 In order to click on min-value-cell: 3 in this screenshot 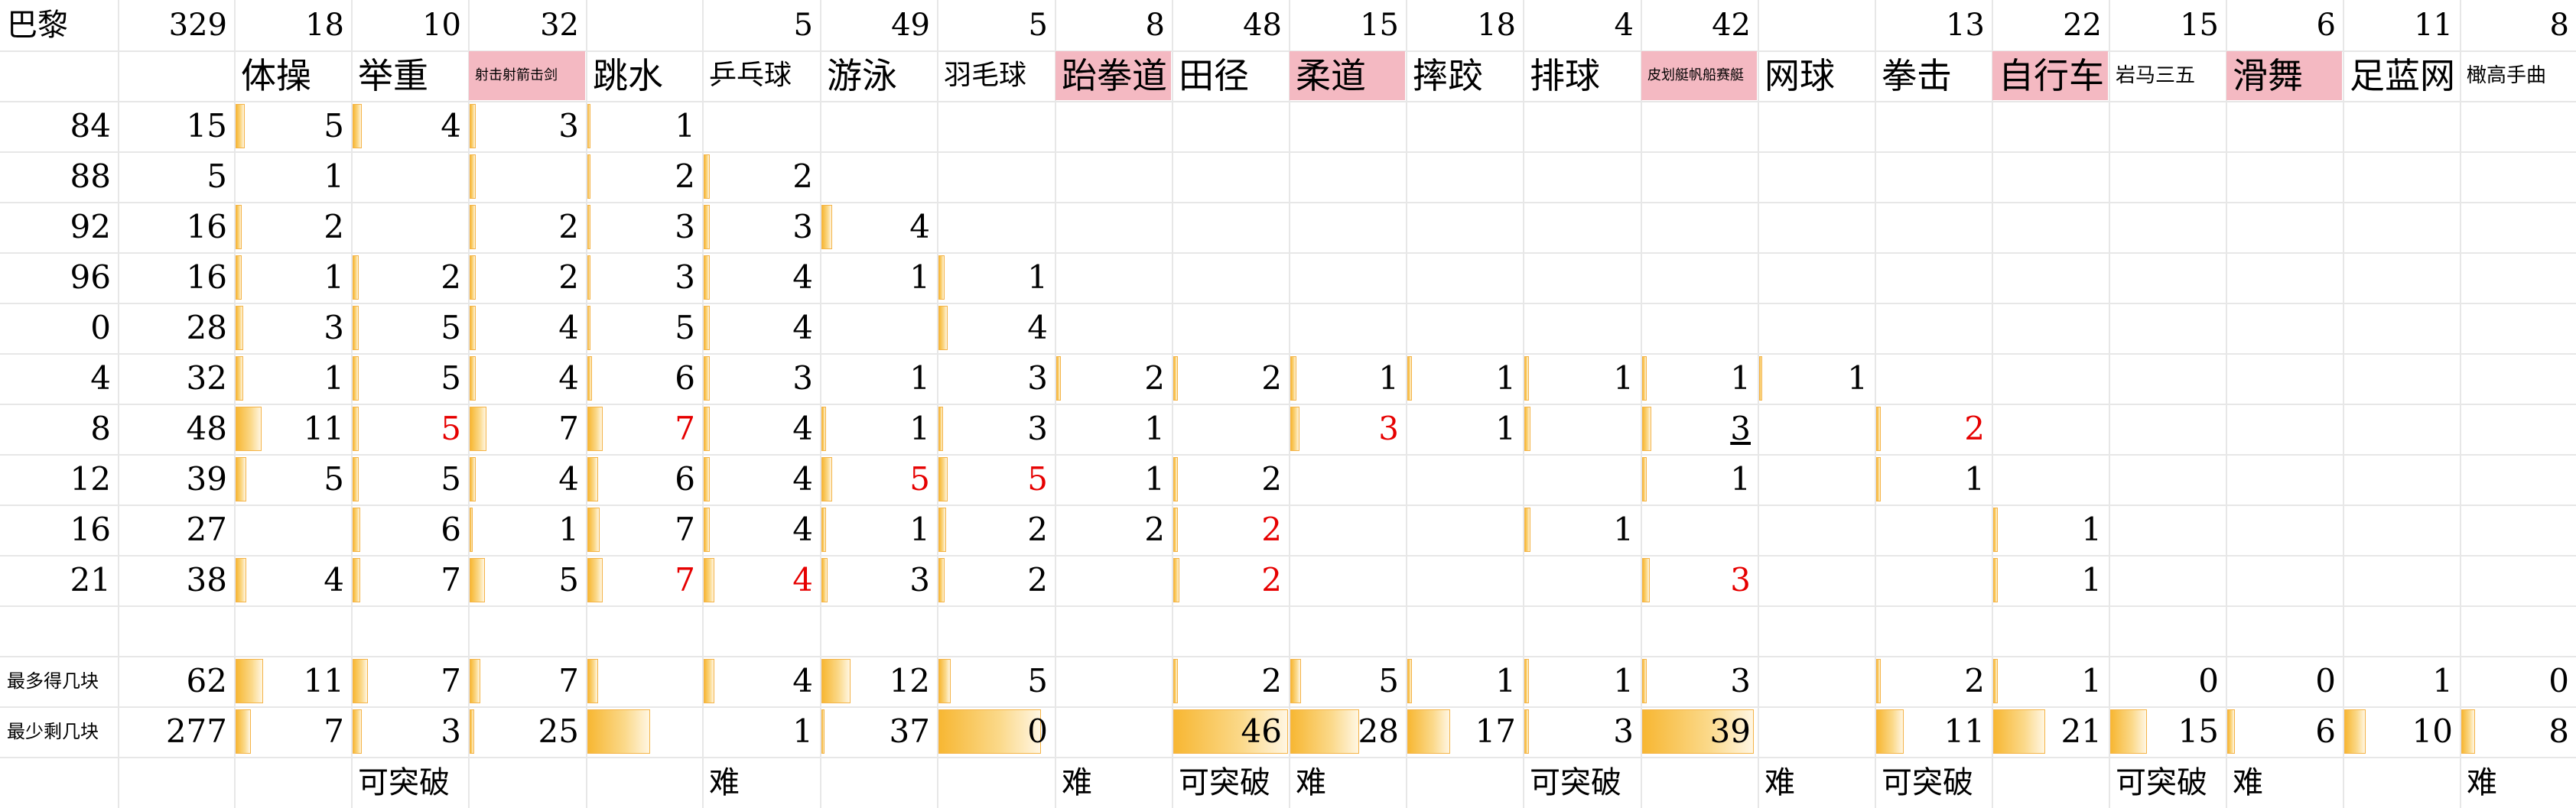, I will do `click(1582, 731)`.